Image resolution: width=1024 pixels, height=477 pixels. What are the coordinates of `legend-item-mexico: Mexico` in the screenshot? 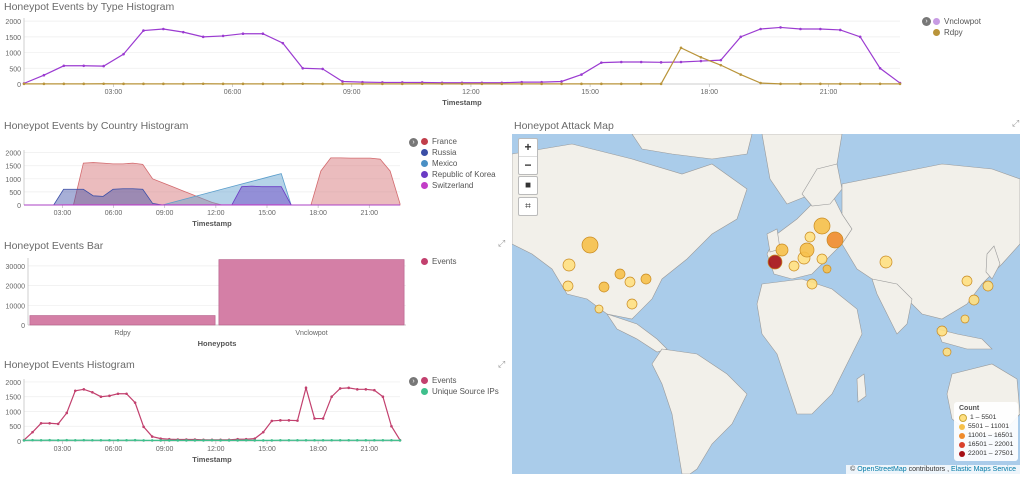 It's located at (458, 163).